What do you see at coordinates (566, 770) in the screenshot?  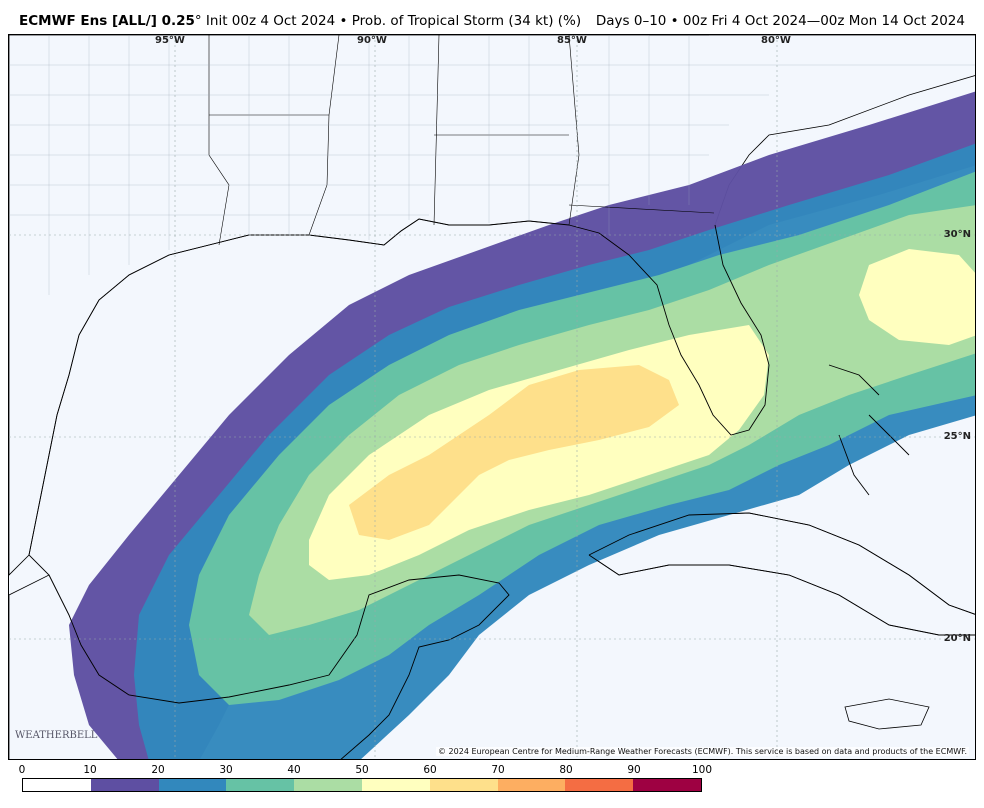 I see `colorbar-tick: 80` at bounding box center [566, 770].